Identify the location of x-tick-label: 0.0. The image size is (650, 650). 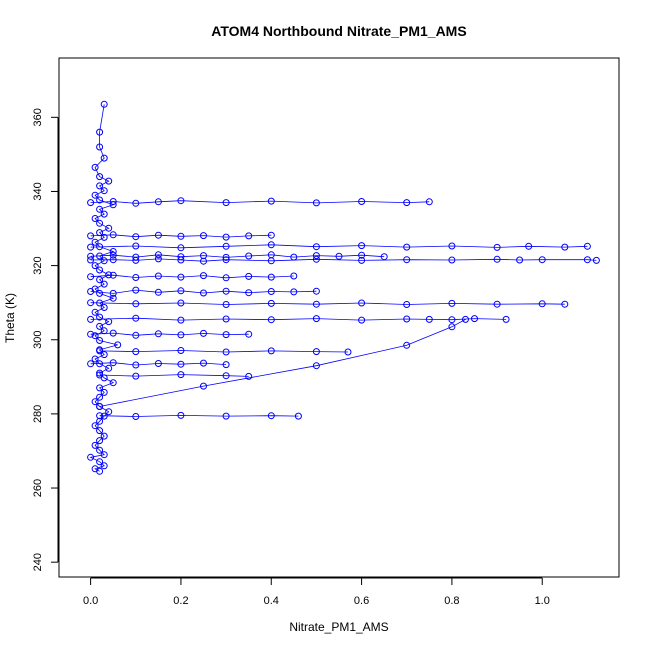
(90, 601).